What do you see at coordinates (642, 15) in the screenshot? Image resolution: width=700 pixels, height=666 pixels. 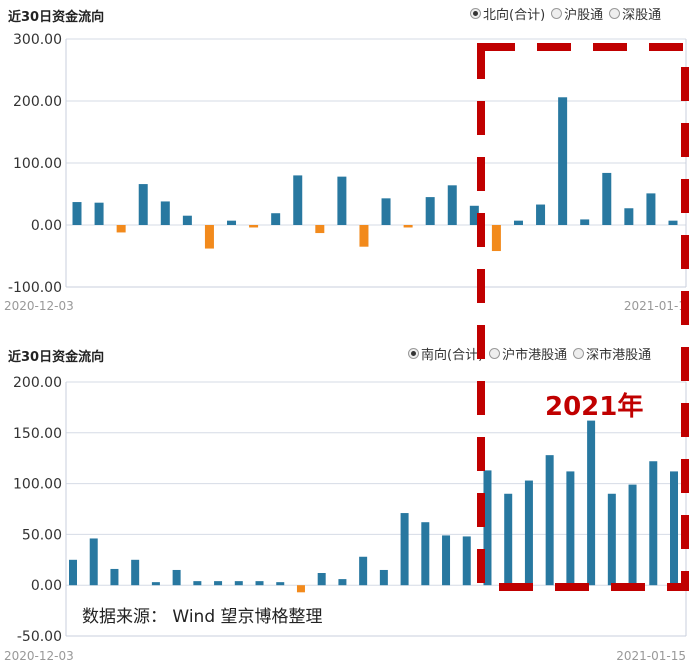 I see `radio-sz-connect-label: 深股通` at bounding box center [642, 15].